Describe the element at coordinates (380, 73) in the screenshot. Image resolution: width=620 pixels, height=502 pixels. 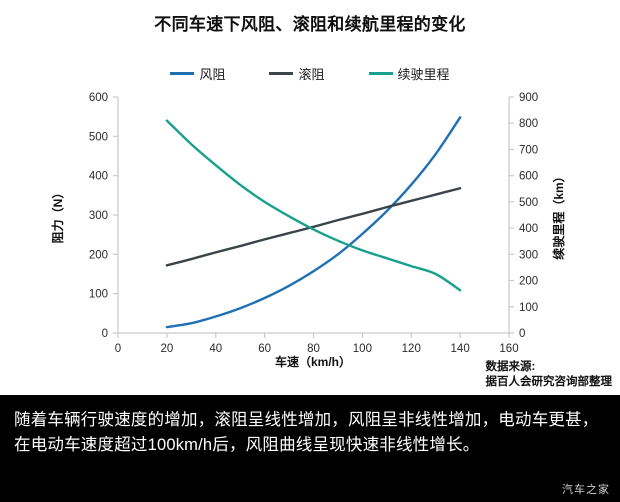
I see `legend-swatch-driving-range` at that location.